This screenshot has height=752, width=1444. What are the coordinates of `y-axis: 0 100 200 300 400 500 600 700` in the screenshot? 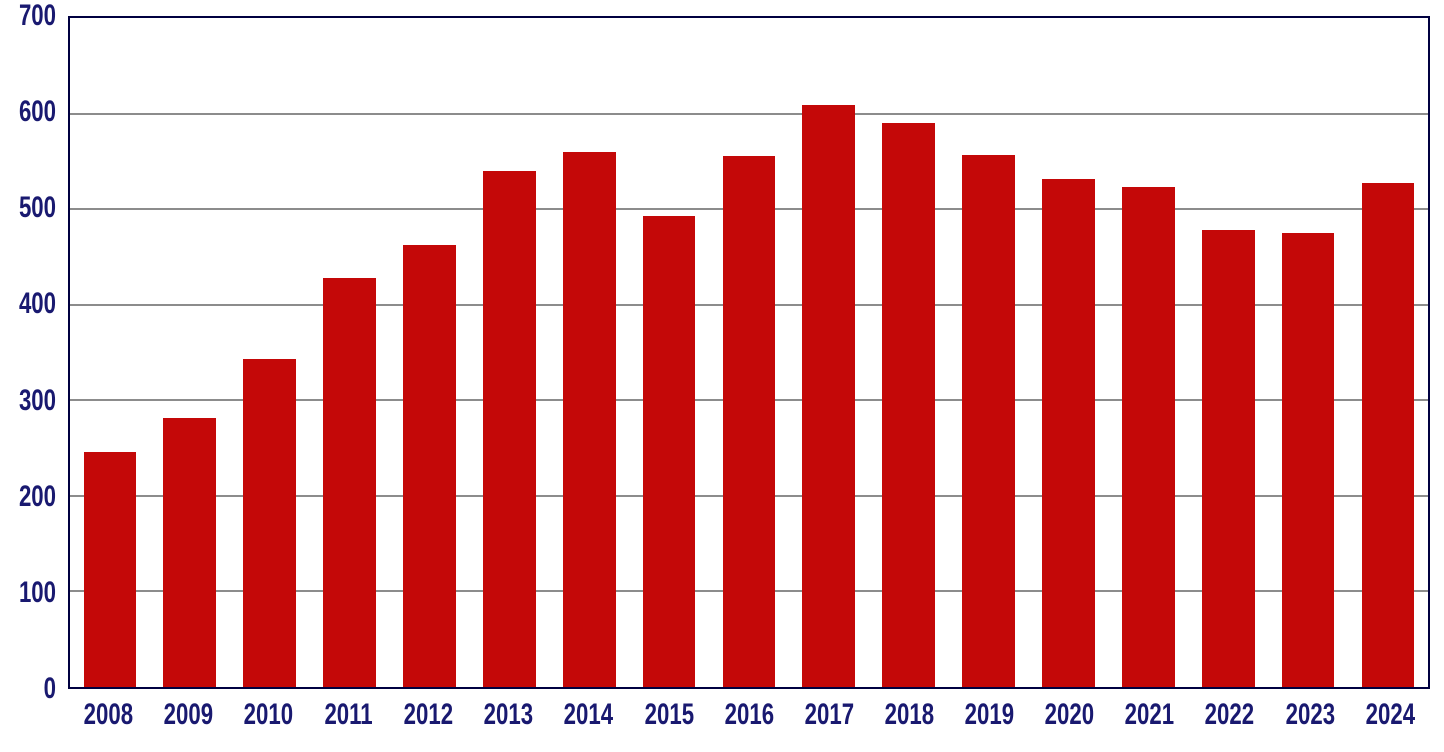 It's located at (28, 352).